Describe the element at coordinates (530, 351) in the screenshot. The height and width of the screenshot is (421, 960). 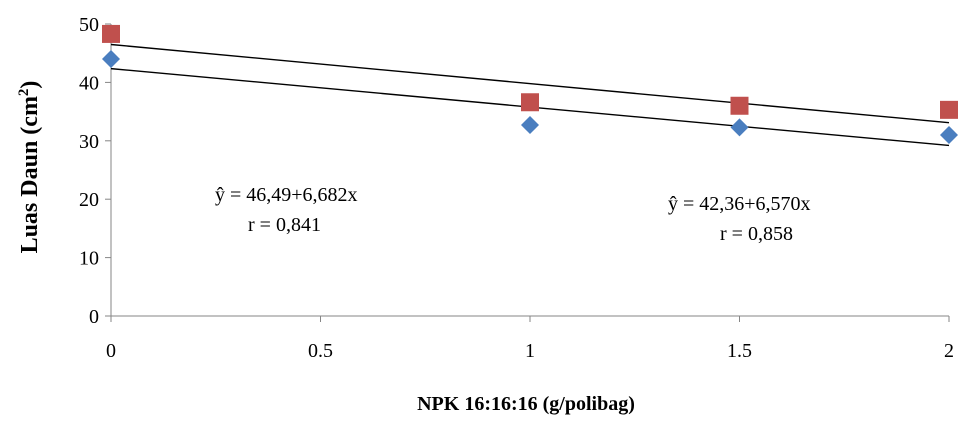
I see `x-tick-label: 1` at that location.